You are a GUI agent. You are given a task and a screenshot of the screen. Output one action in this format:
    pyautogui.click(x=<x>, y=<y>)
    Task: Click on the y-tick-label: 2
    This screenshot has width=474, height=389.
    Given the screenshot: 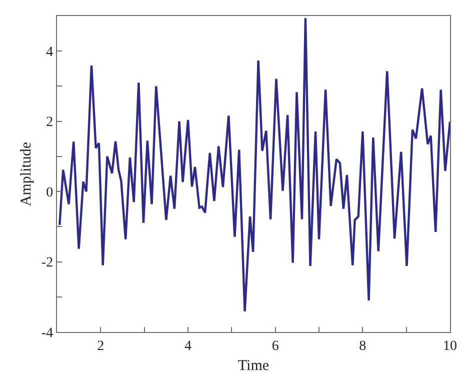 What is the action you would take?
    pyautogui.click(x=50, y=122)
    